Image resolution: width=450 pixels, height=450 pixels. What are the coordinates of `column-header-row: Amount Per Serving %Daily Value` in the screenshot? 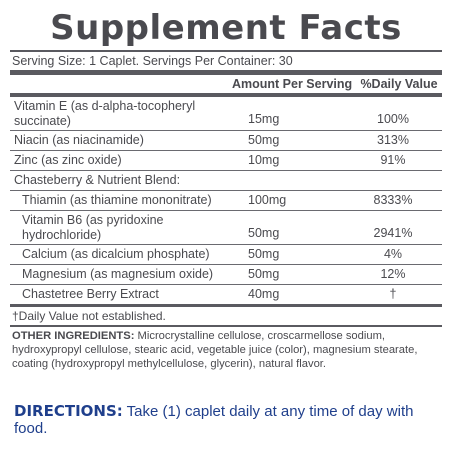 It's located at (226, 84).